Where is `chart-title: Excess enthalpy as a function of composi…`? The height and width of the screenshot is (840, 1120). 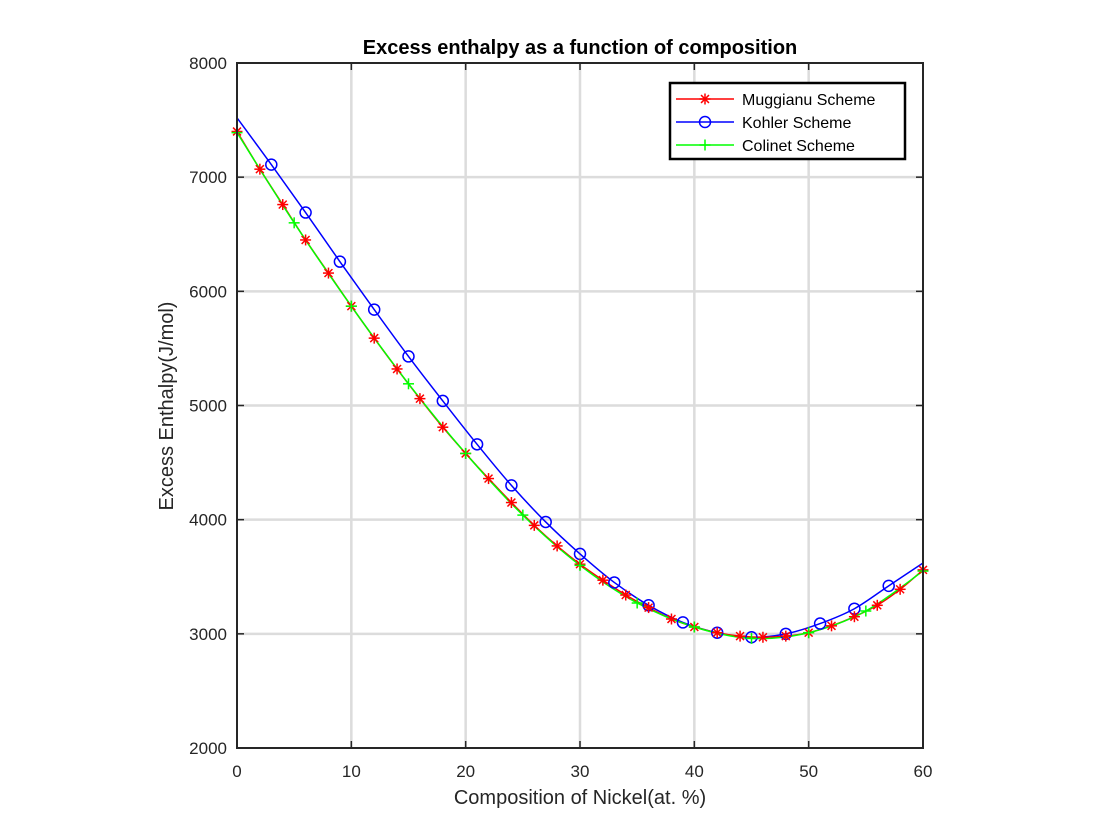
chart-title: Excess enthalpy as a function of composi… is located at coordinates (580, 48).